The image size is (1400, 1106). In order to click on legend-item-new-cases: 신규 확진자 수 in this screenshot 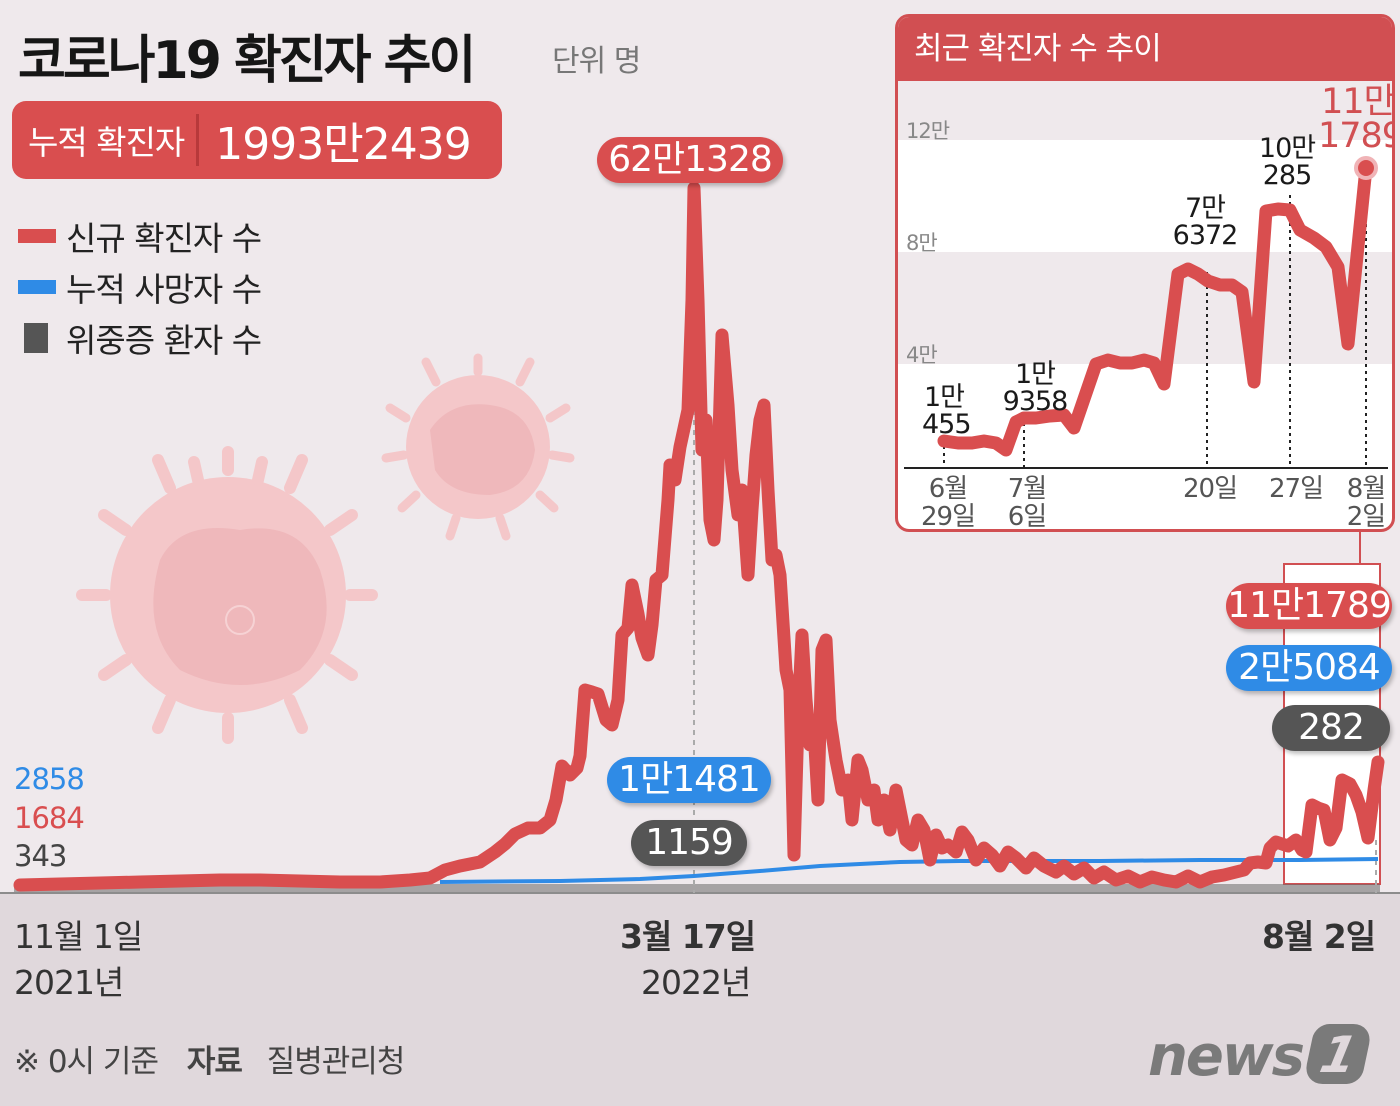, I will do `click(140, 235)`.